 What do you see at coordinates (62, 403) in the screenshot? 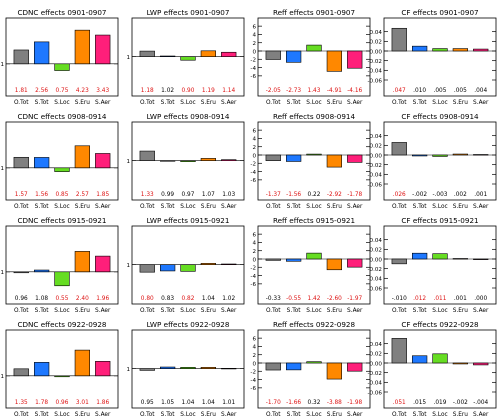
I see `value-label: 0.96` at bounding box center [62, 403].